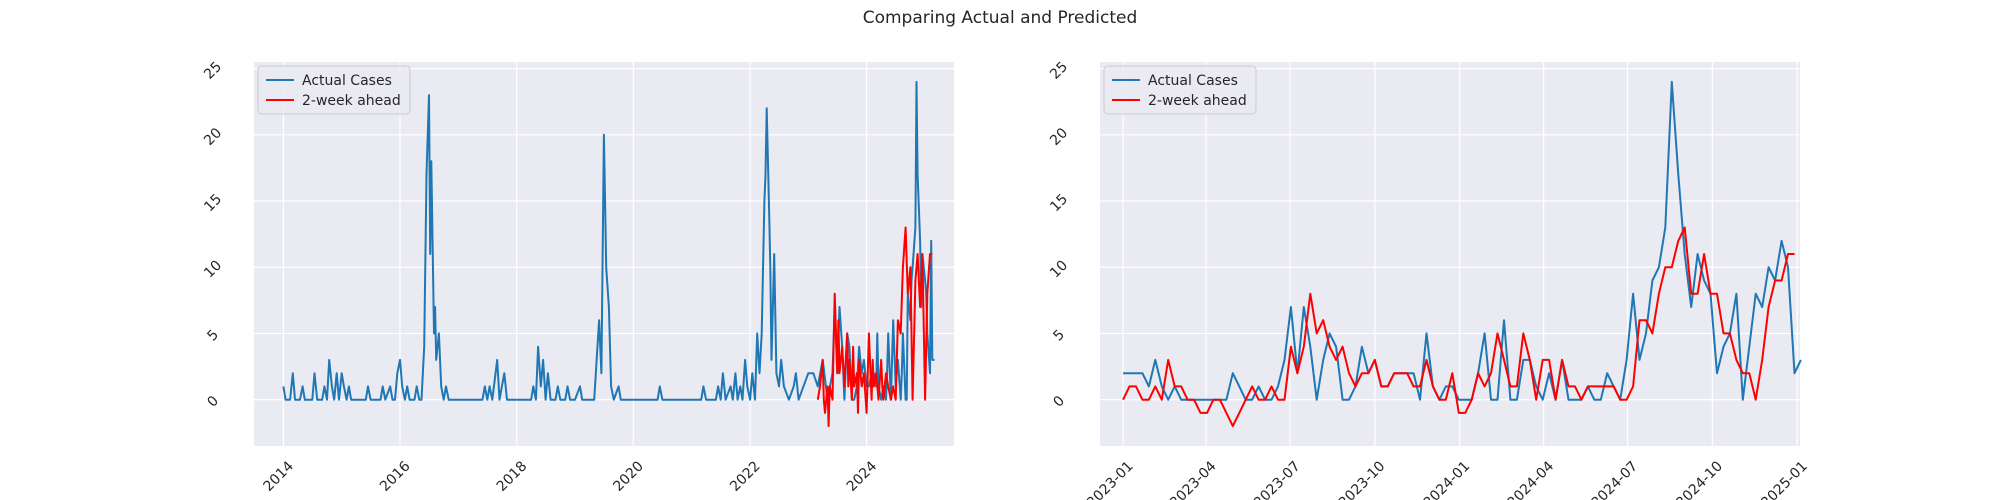 Image resolution: width=2000 pixels, height=500 pixels. What do you see at coordinates (395, 476) in the screenshot?
I see `x-tick-label: 2016` at bounding box center [395, 476].